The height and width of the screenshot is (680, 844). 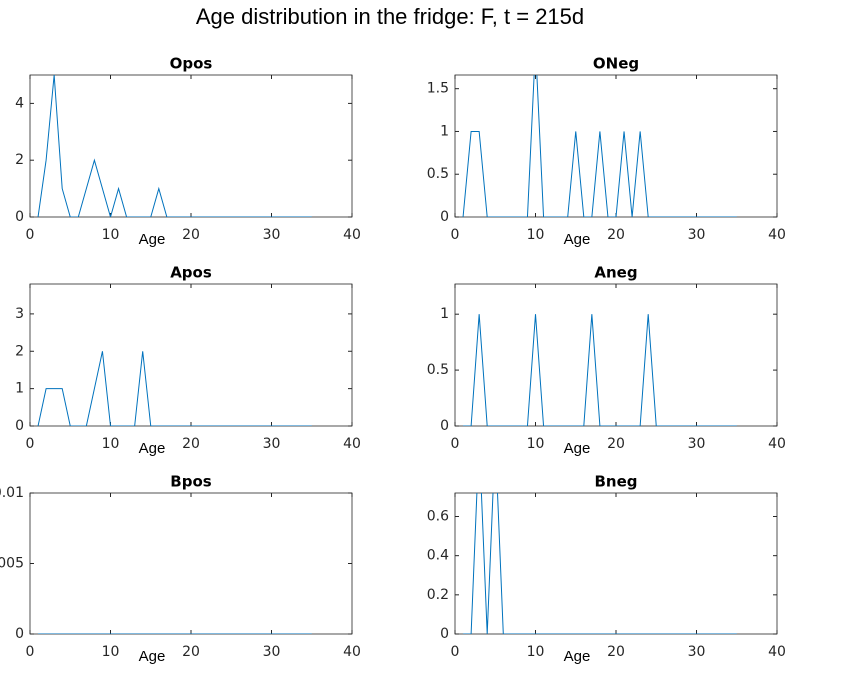 What do you see at coordinates (12, 493) in the screenshot?
I see `y-tick-label: 0.01` at bounding box center [12, 493].